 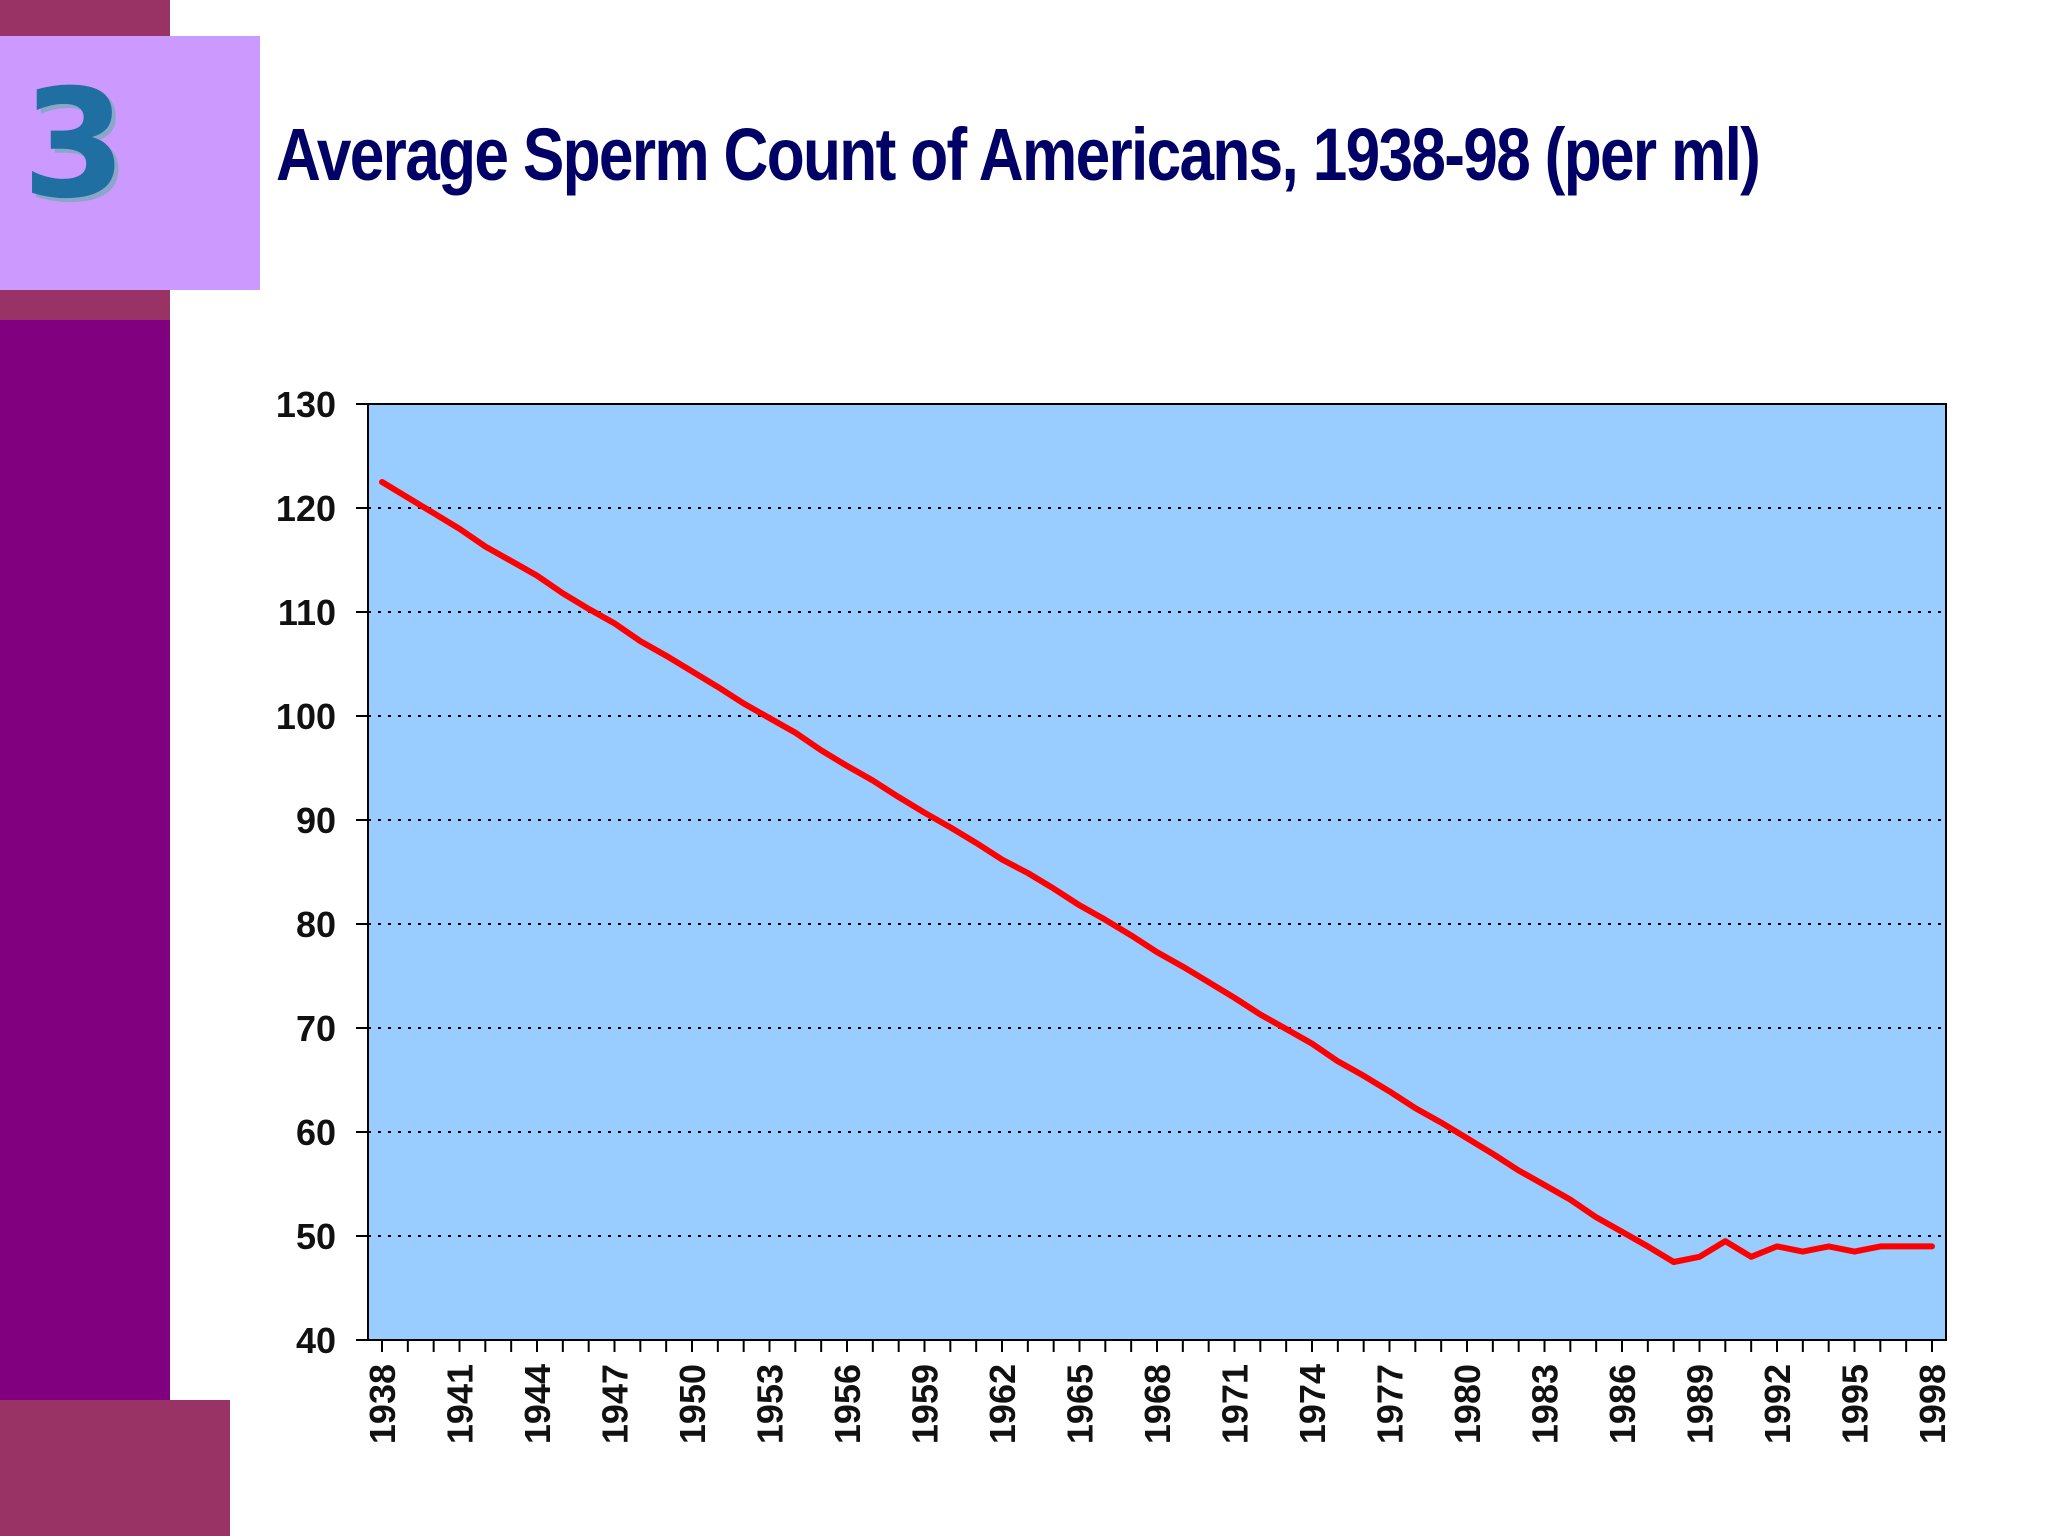 What do you see at coordinates (316, 1340) in the screenshot?
I see `y-tick-label: 40` at bounding box center [316, 1340].